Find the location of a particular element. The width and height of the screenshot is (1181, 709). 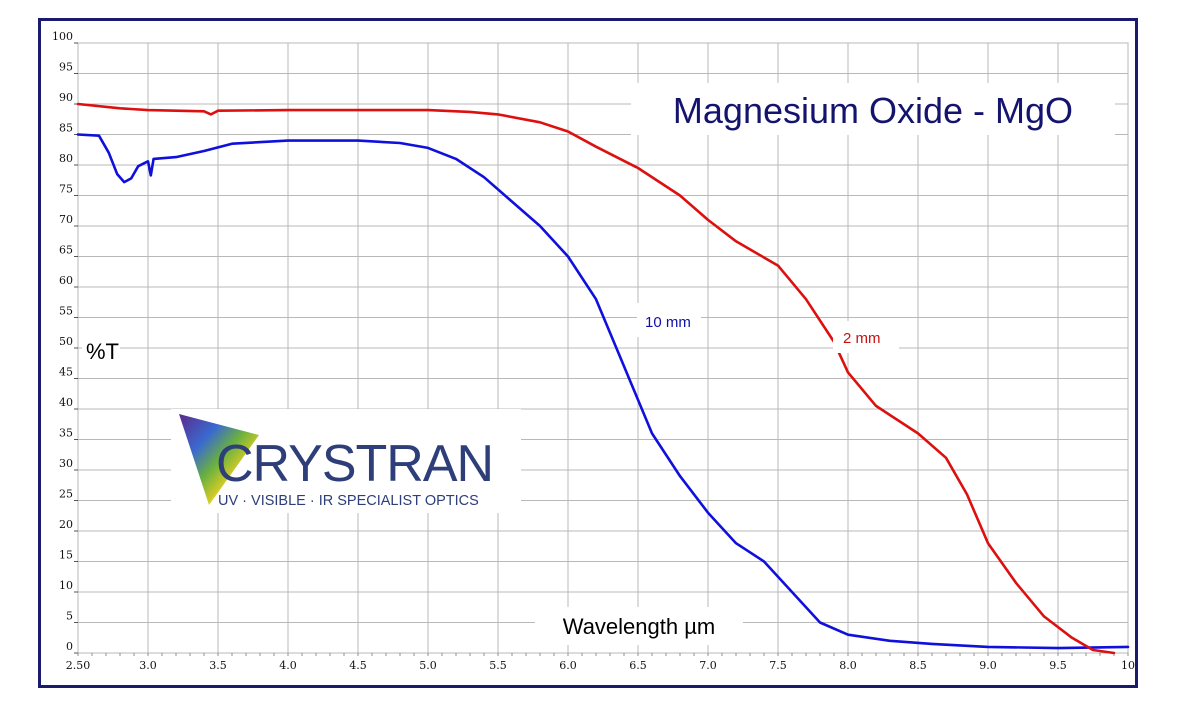

prism-icon is located at coordinates (219, 459).